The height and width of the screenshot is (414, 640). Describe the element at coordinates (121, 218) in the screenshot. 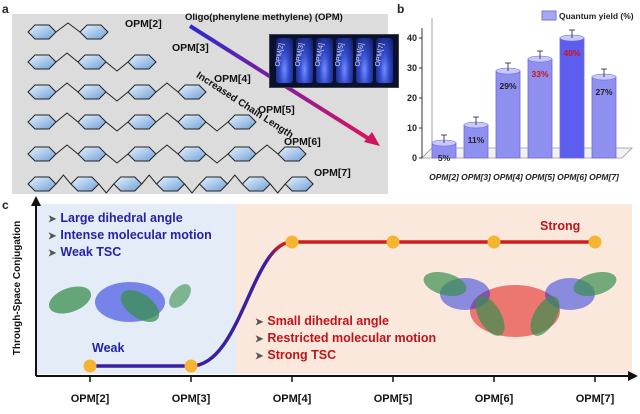

I see `left-bullet-text: Large dihedral angle` at that location.